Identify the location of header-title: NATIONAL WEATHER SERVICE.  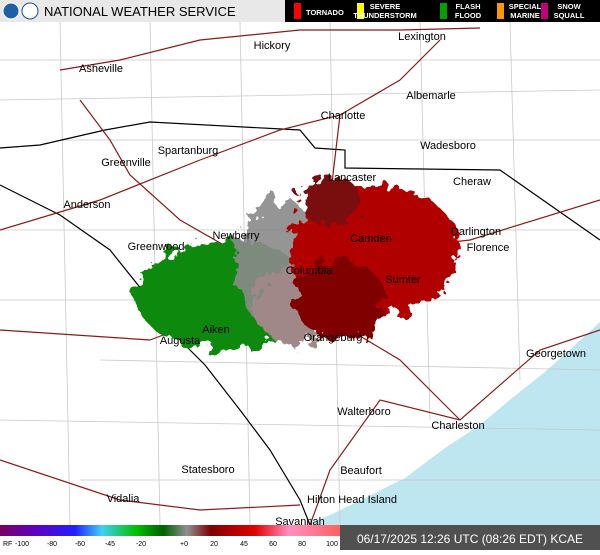
(140, 11).